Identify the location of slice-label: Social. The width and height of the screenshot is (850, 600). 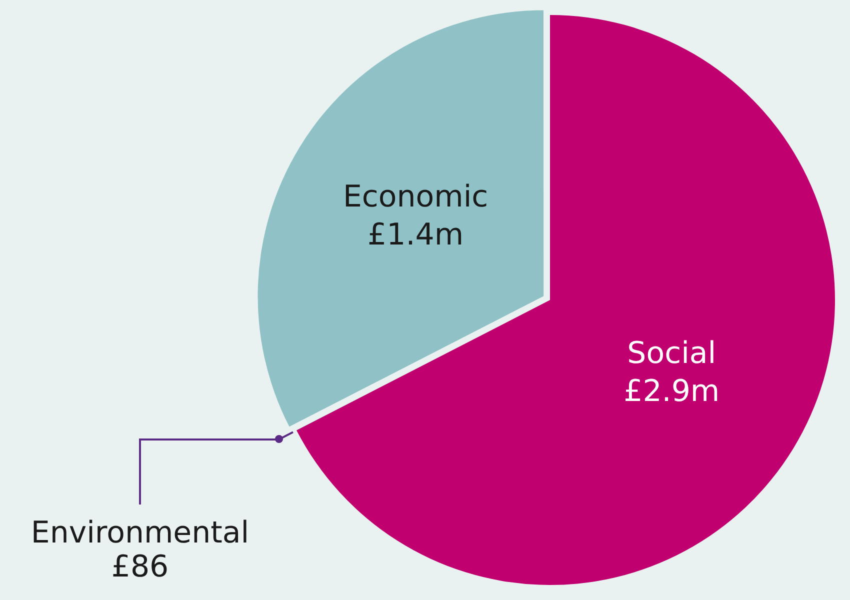
(671, 354).